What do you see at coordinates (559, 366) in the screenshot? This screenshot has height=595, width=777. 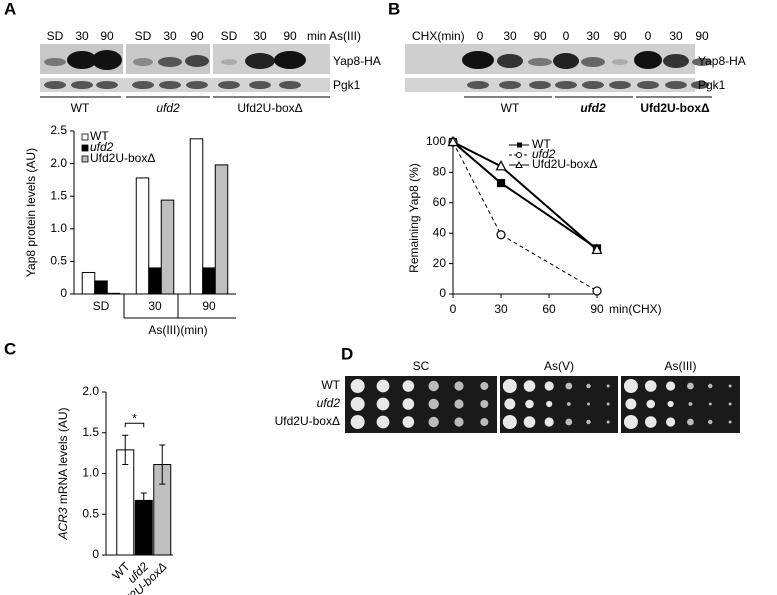 I see `medium-label: As(V)` at bounding box center [559, 366].